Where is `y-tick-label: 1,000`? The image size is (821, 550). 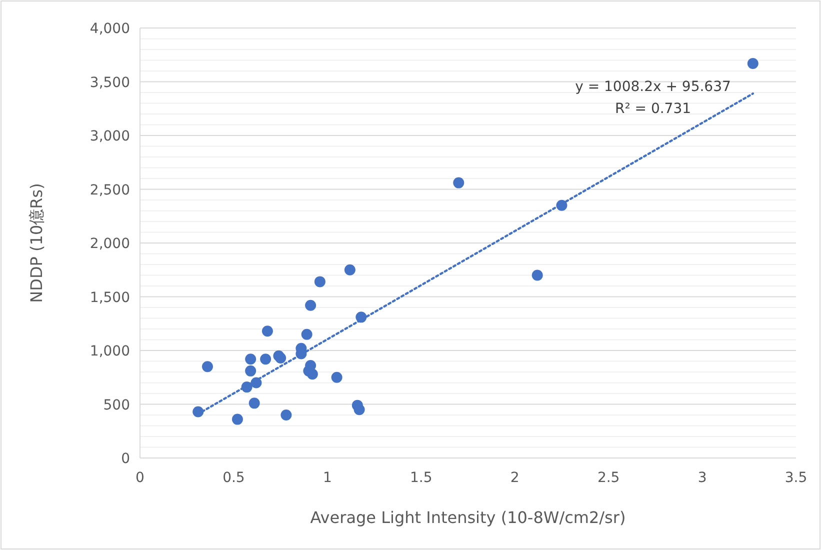
y-tick-label: 1,000 is located at coordinates (110, 352).